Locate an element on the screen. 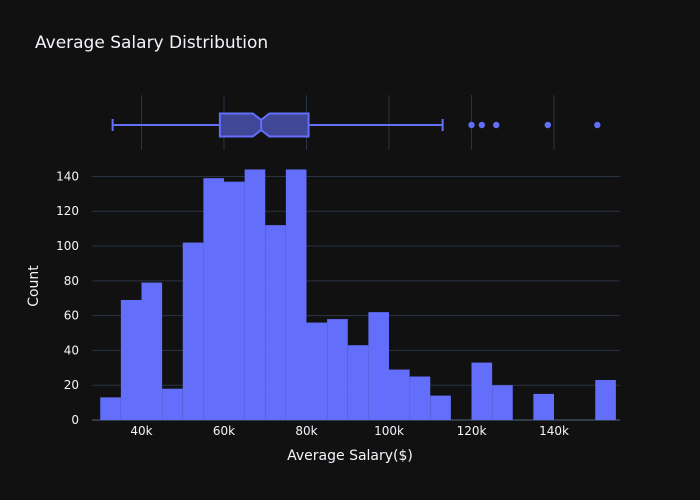 The height and width of the screenshot is (500, 700). chart-title: Average Salary Distribution is located at coordinates (152, 43).